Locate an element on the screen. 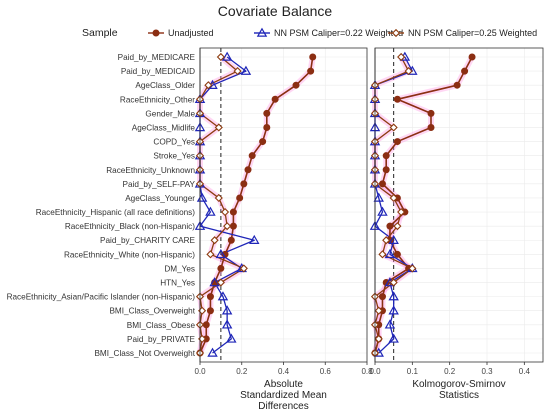 The width and height of the screenshot is (550, 413). series-line is located at coordinates (423, 205).